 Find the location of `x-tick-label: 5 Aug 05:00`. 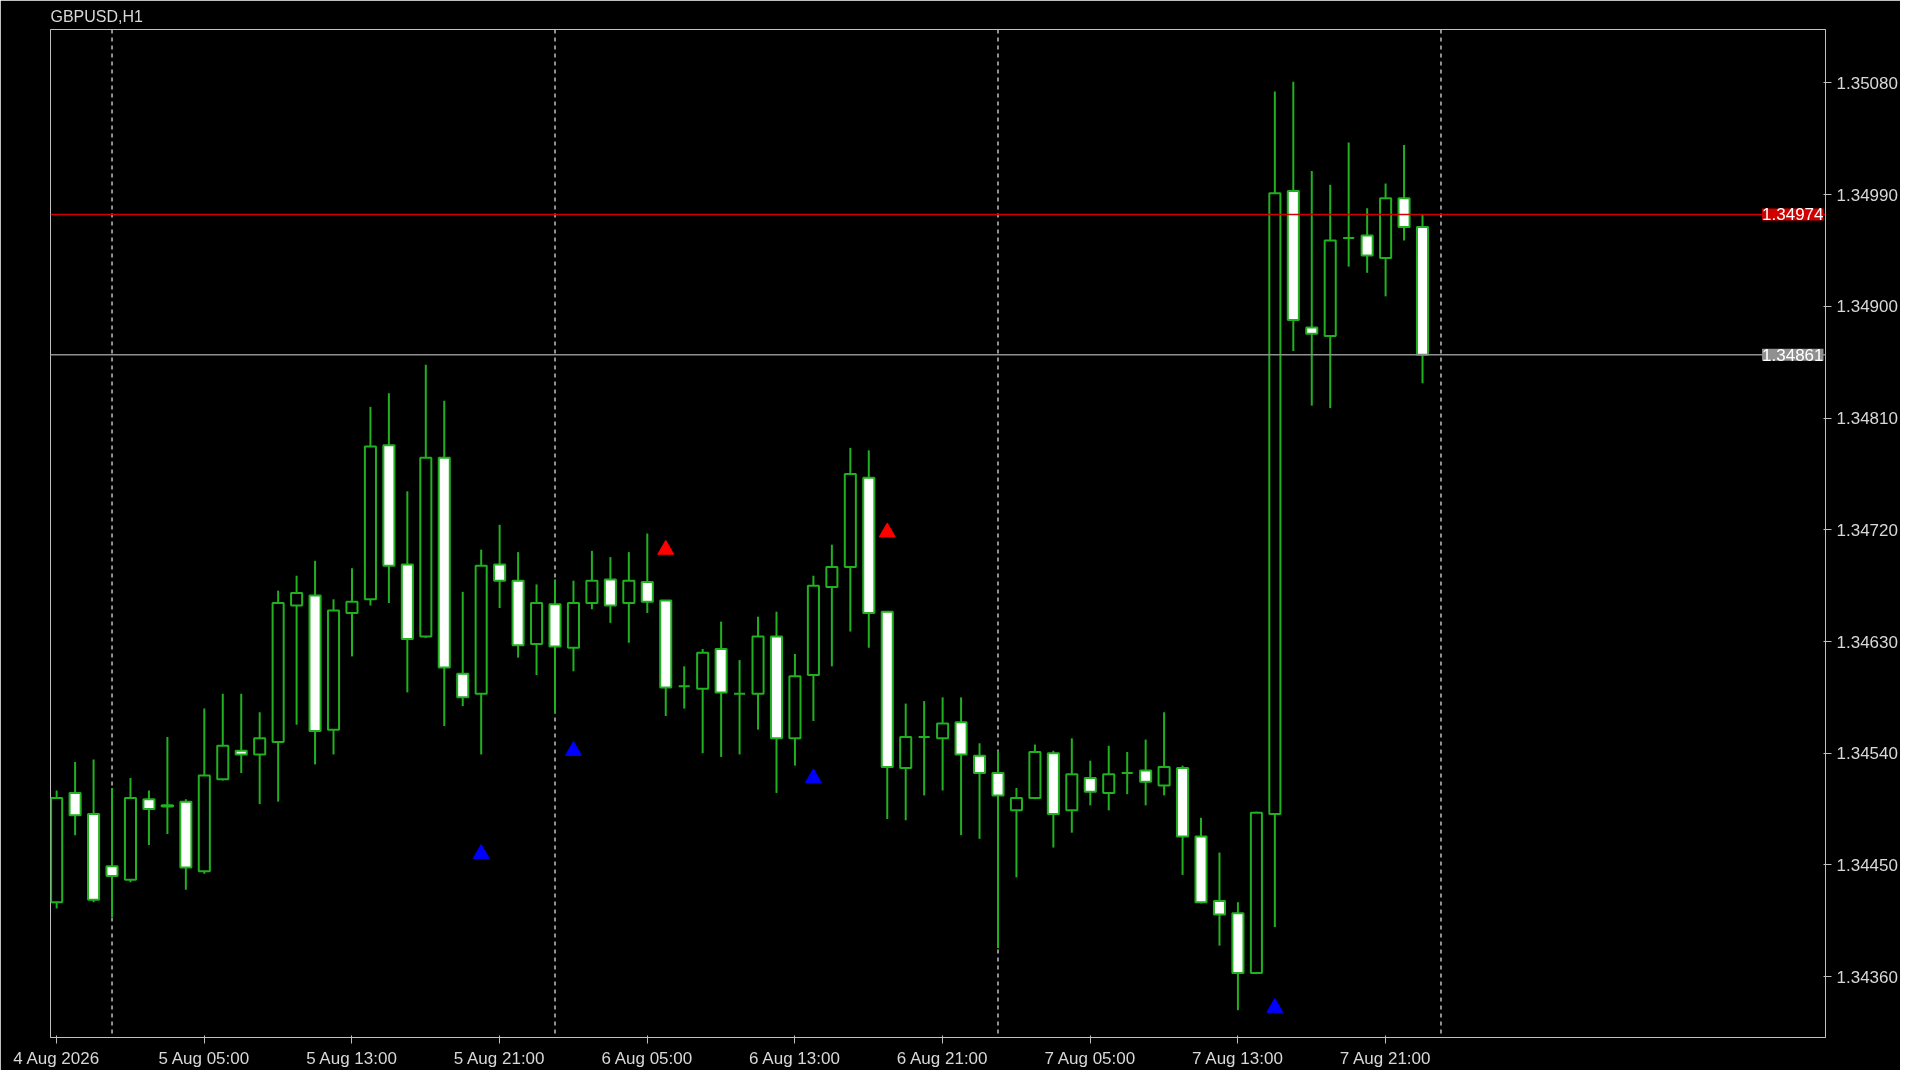

x-tick-label: 5 Aug 05:00 is located at coordinates (204, 1058).